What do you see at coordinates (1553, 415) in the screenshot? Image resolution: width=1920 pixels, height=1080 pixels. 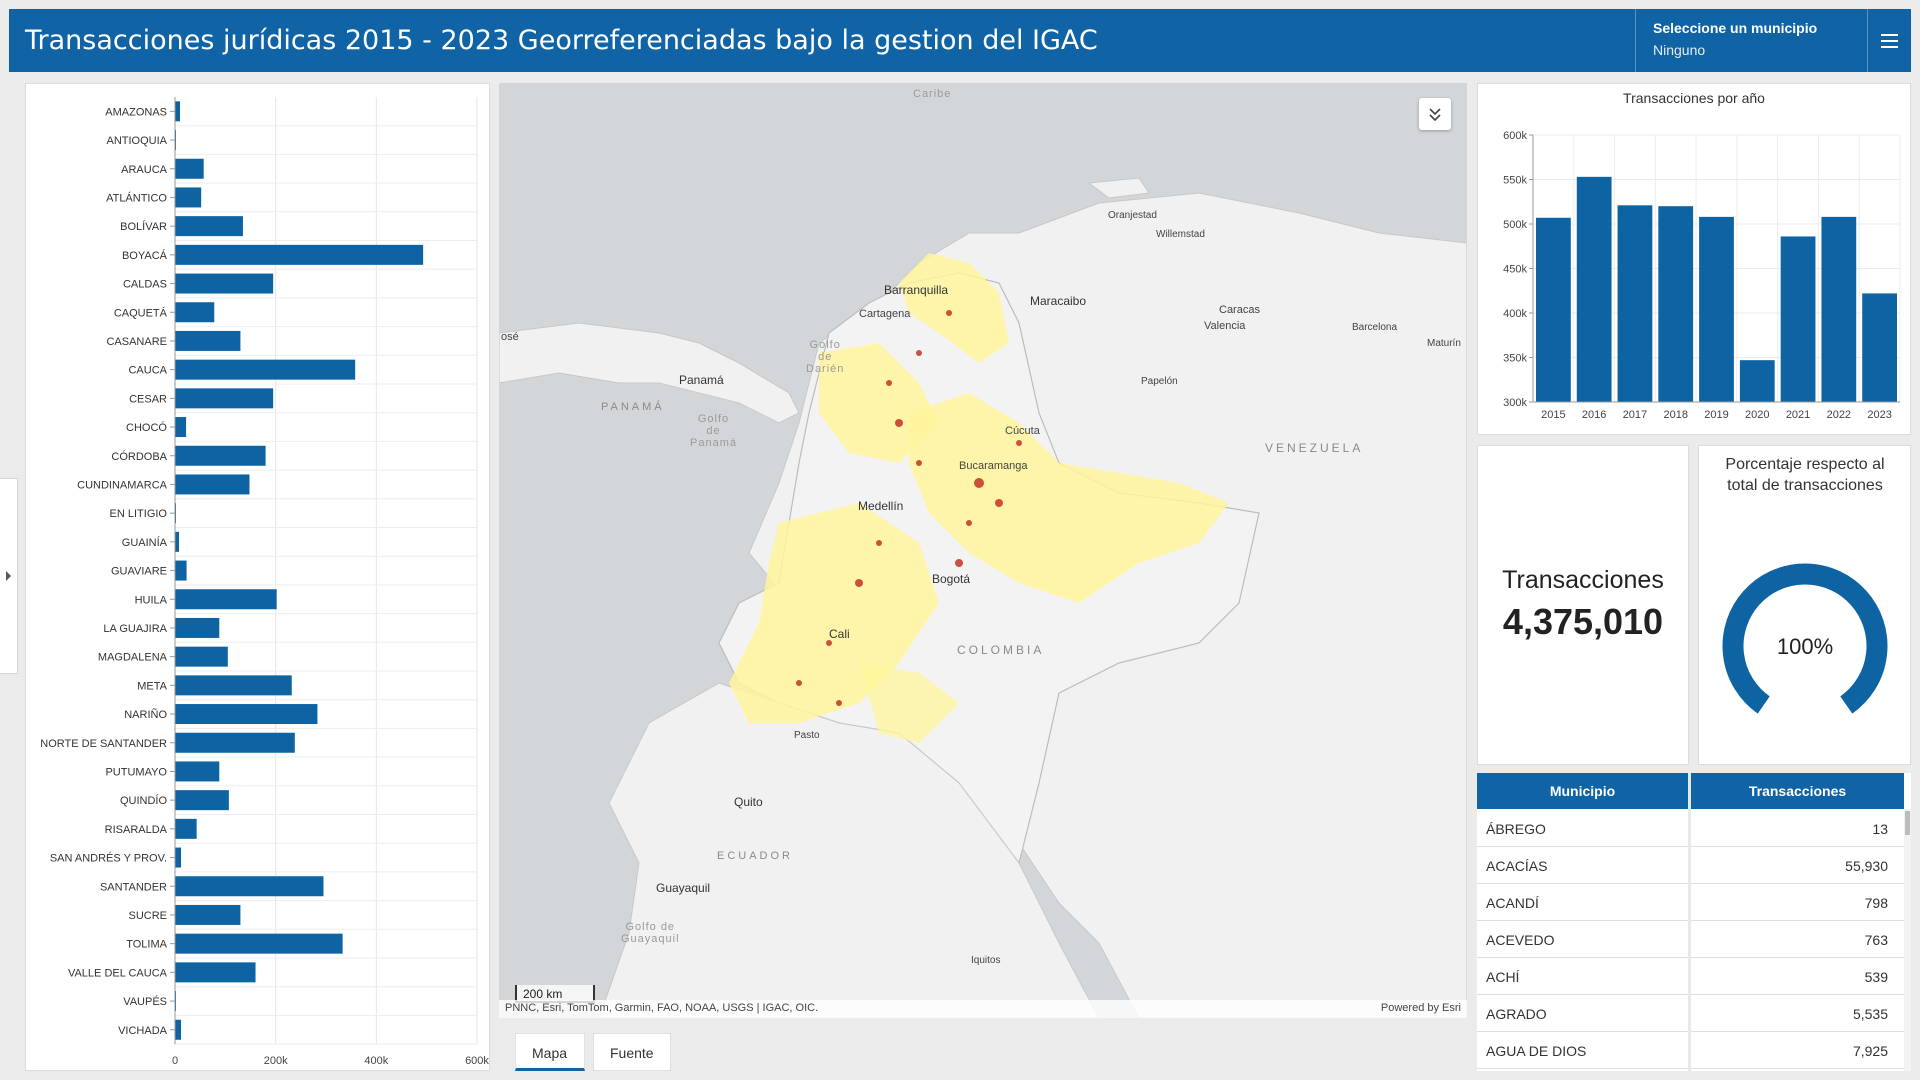 I see `x-tick-label: 2015` at bounding box center [1553, 415].